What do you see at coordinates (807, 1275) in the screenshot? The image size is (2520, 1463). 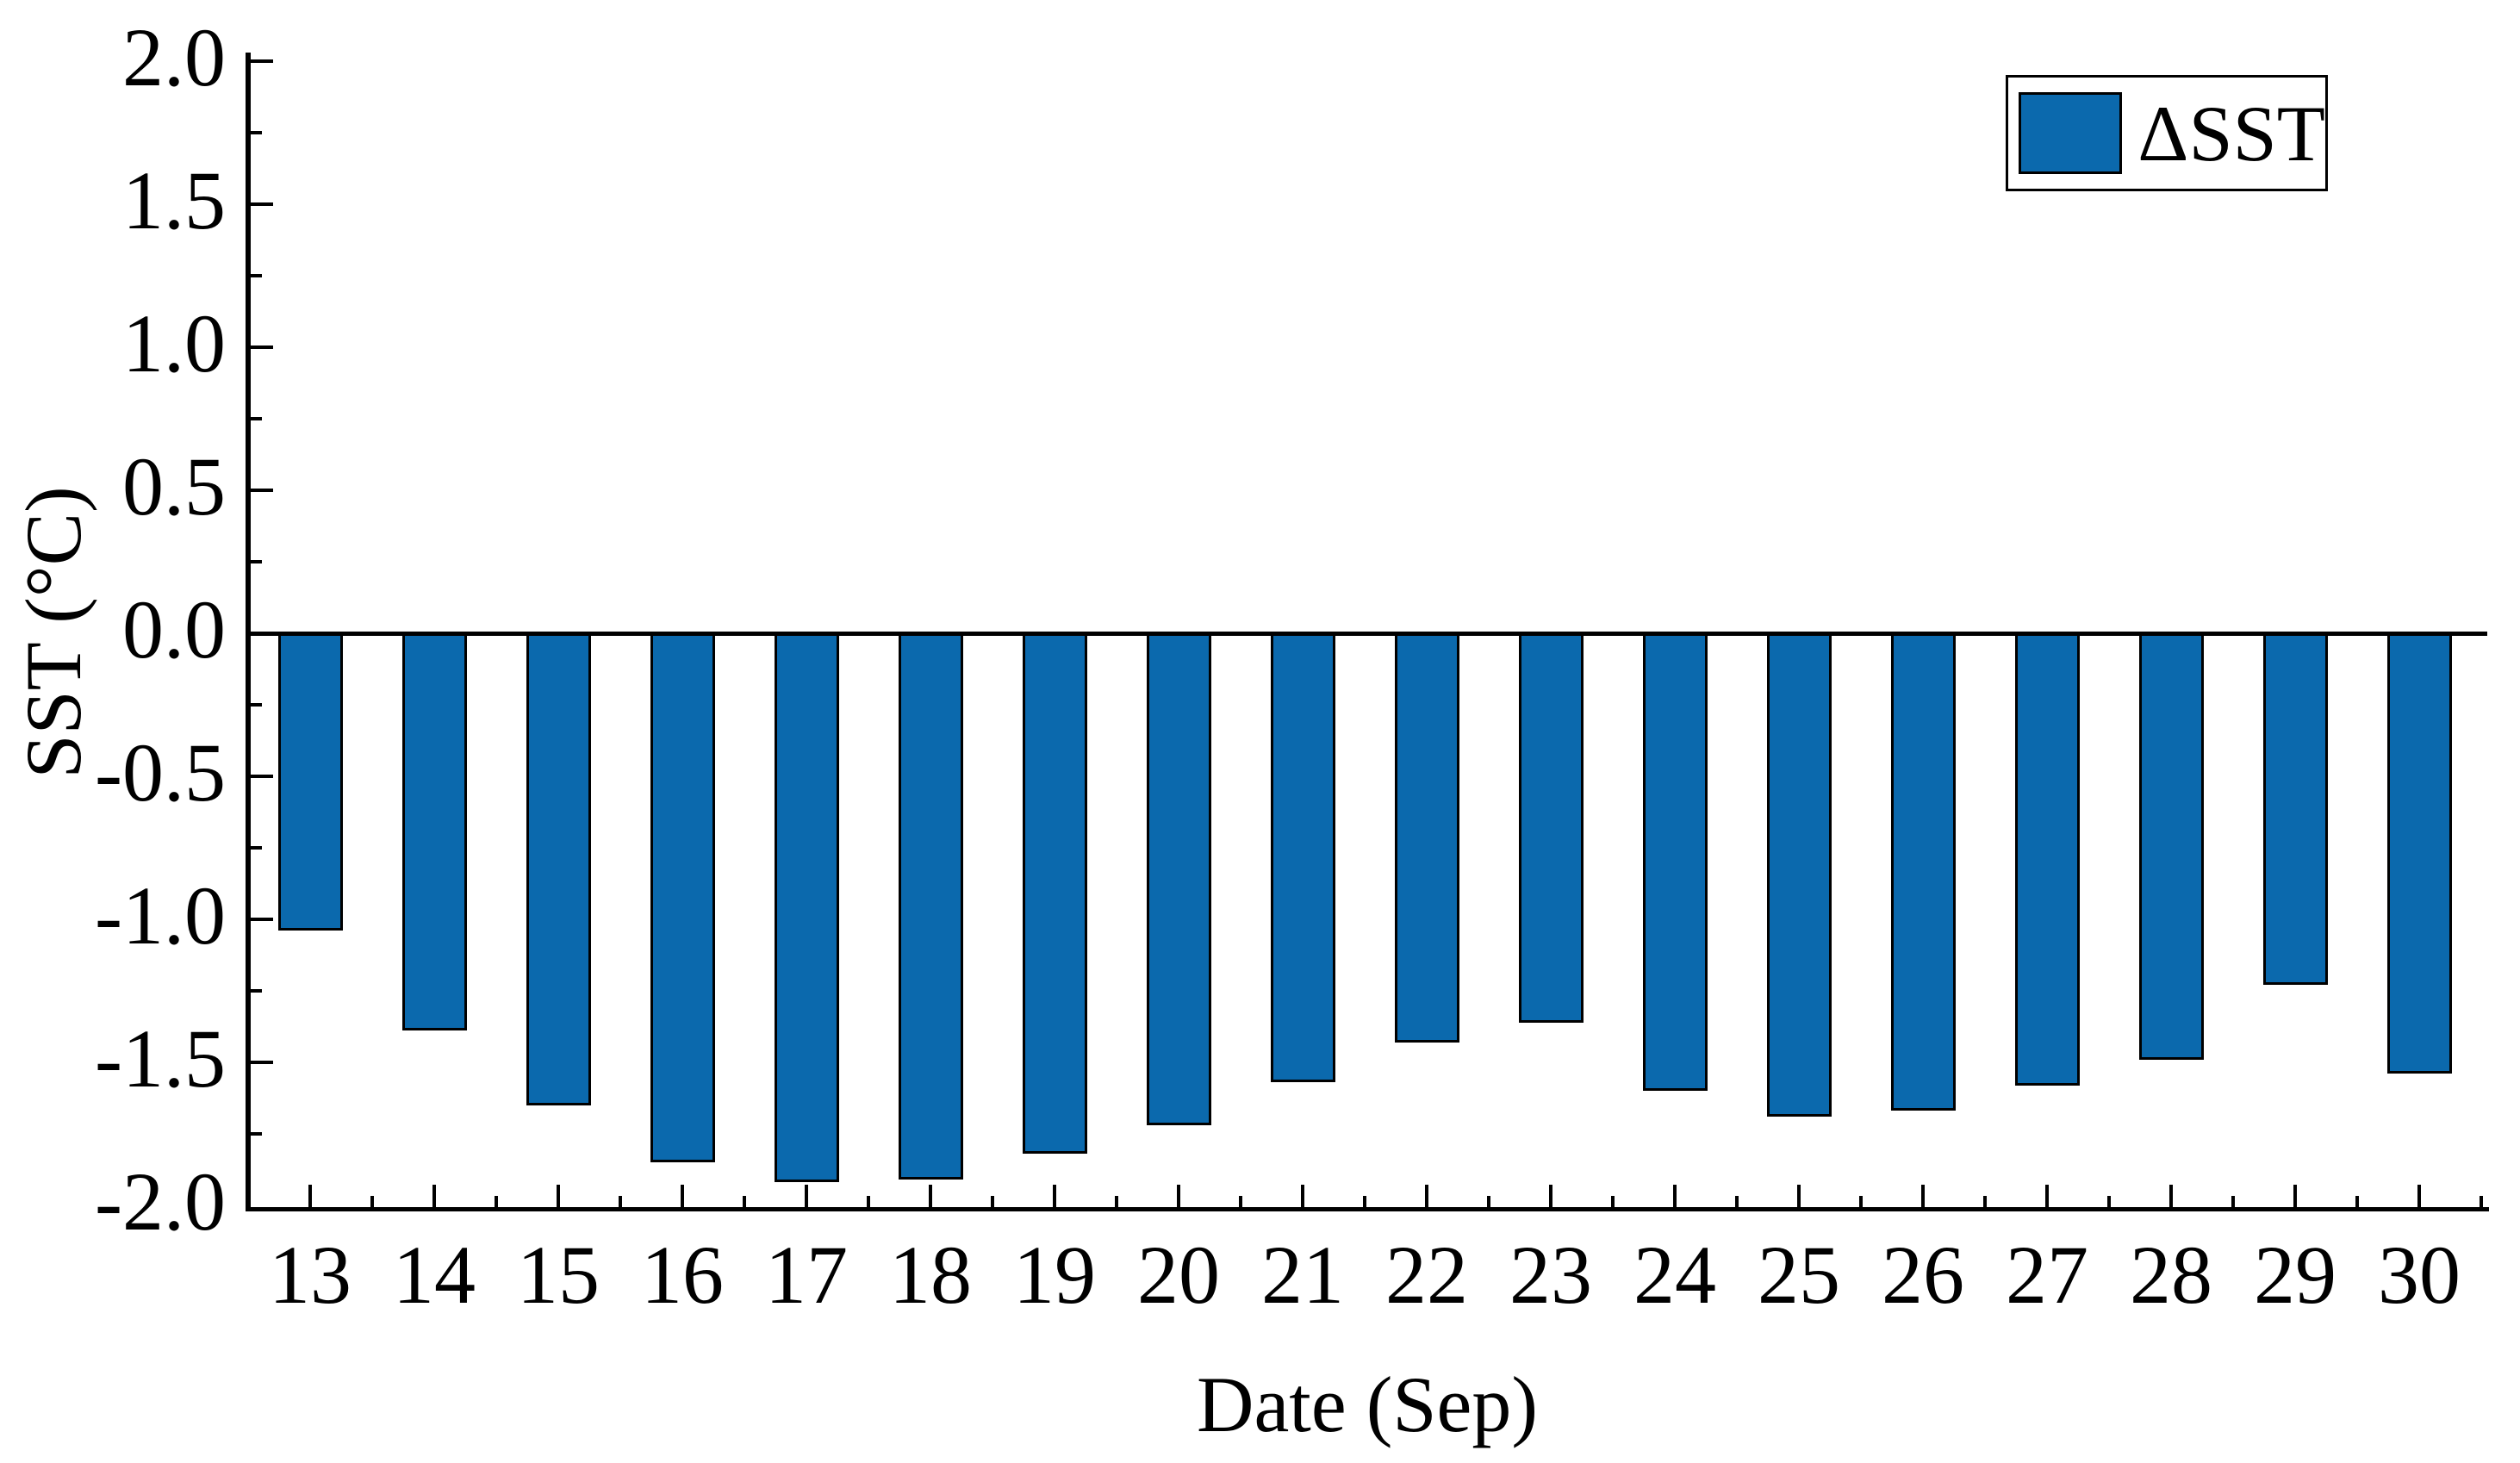 I see `x-axis-tick-label: 17` at bounding box center [807, 1275].